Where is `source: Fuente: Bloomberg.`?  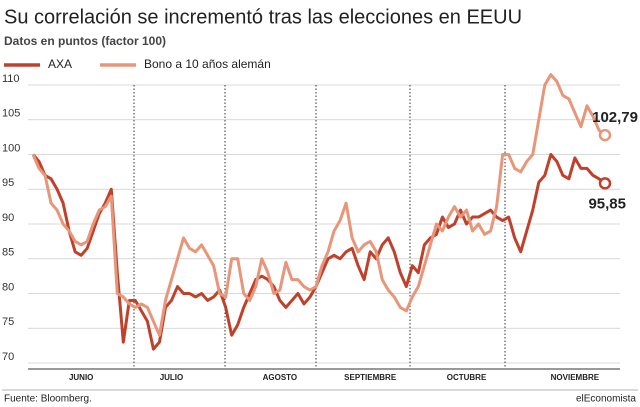
source: Fuente: Bloomberg. is located at coordinates (48, 399).